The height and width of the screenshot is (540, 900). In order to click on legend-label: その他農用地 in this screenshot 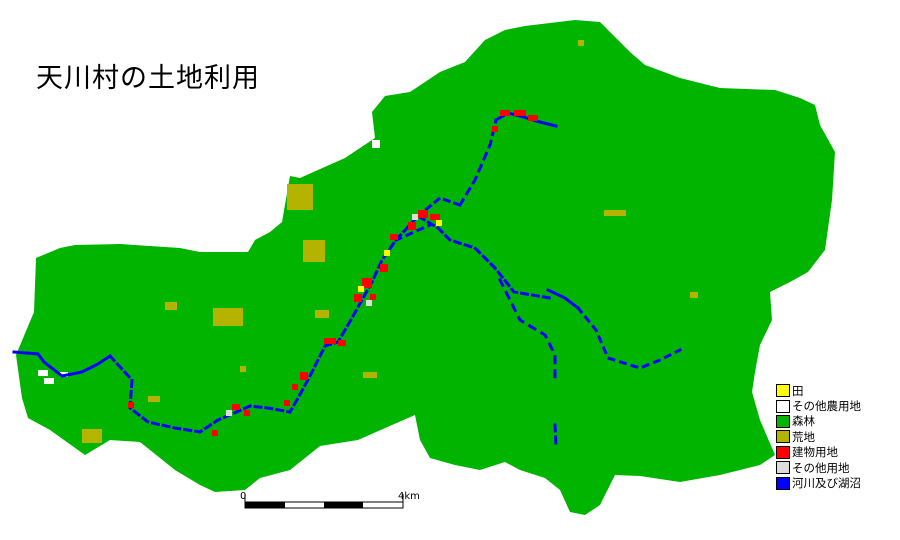, I will do `click(826, 406)`.